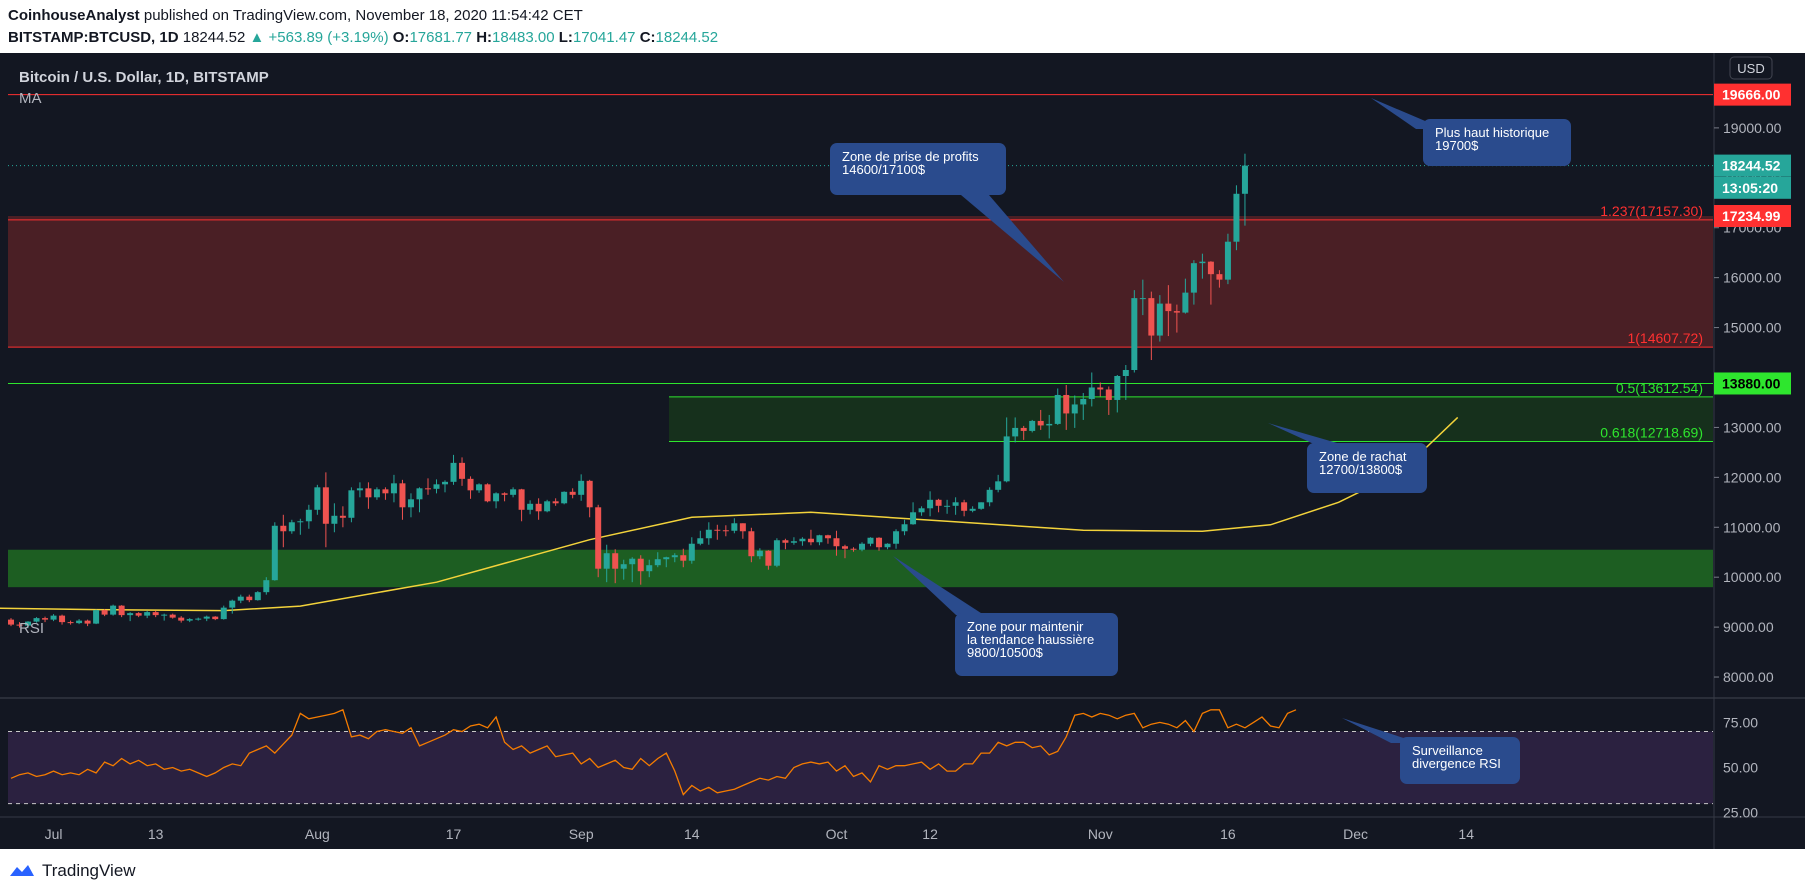  I want to click on price-tag: 18244.52, so click(1752, 165).